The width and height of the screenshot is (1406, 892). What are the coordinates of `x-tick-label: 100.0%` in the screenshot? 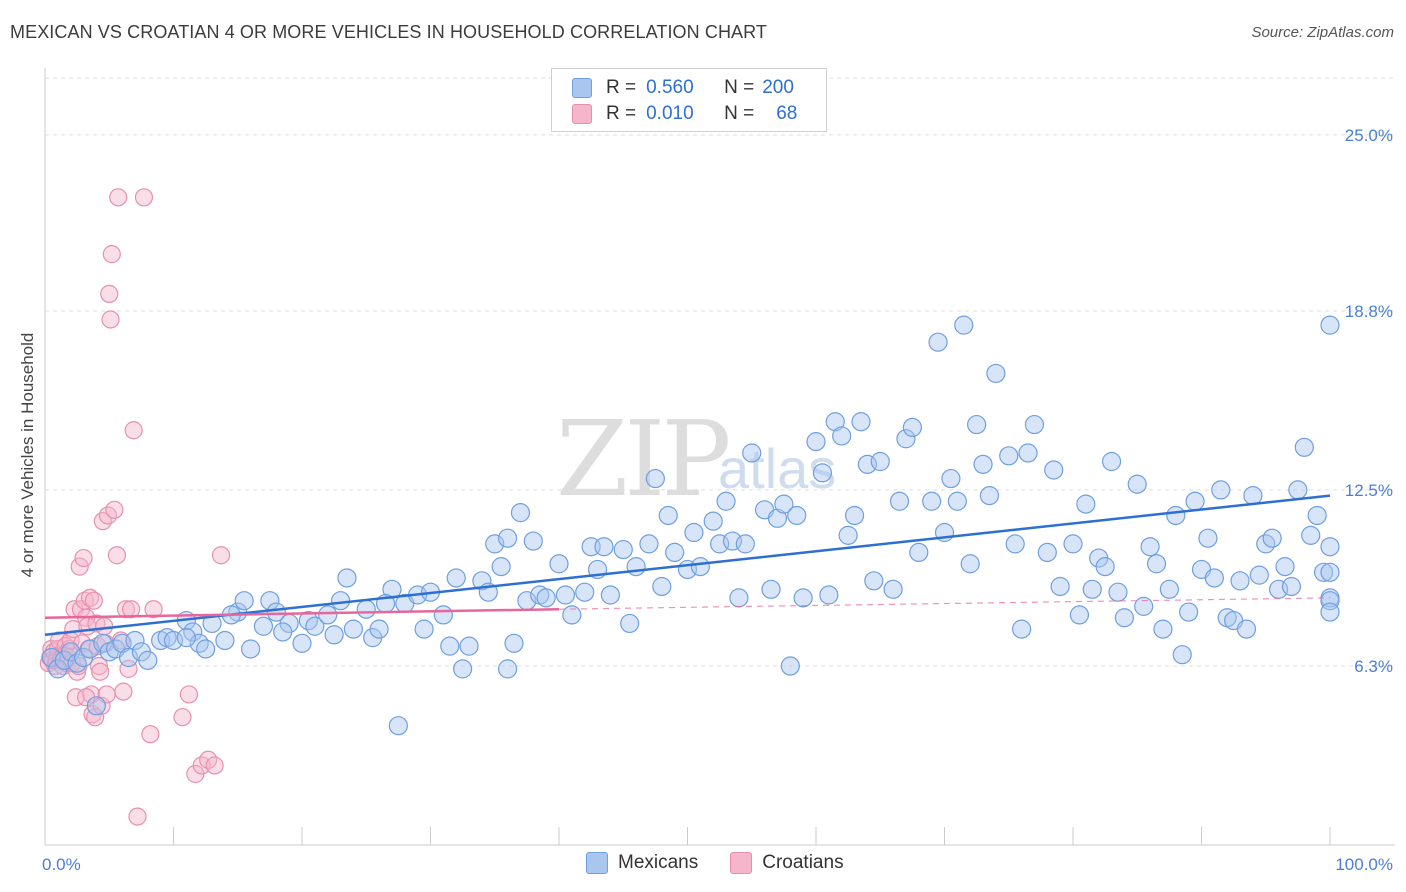 It's located at (1364, 864).